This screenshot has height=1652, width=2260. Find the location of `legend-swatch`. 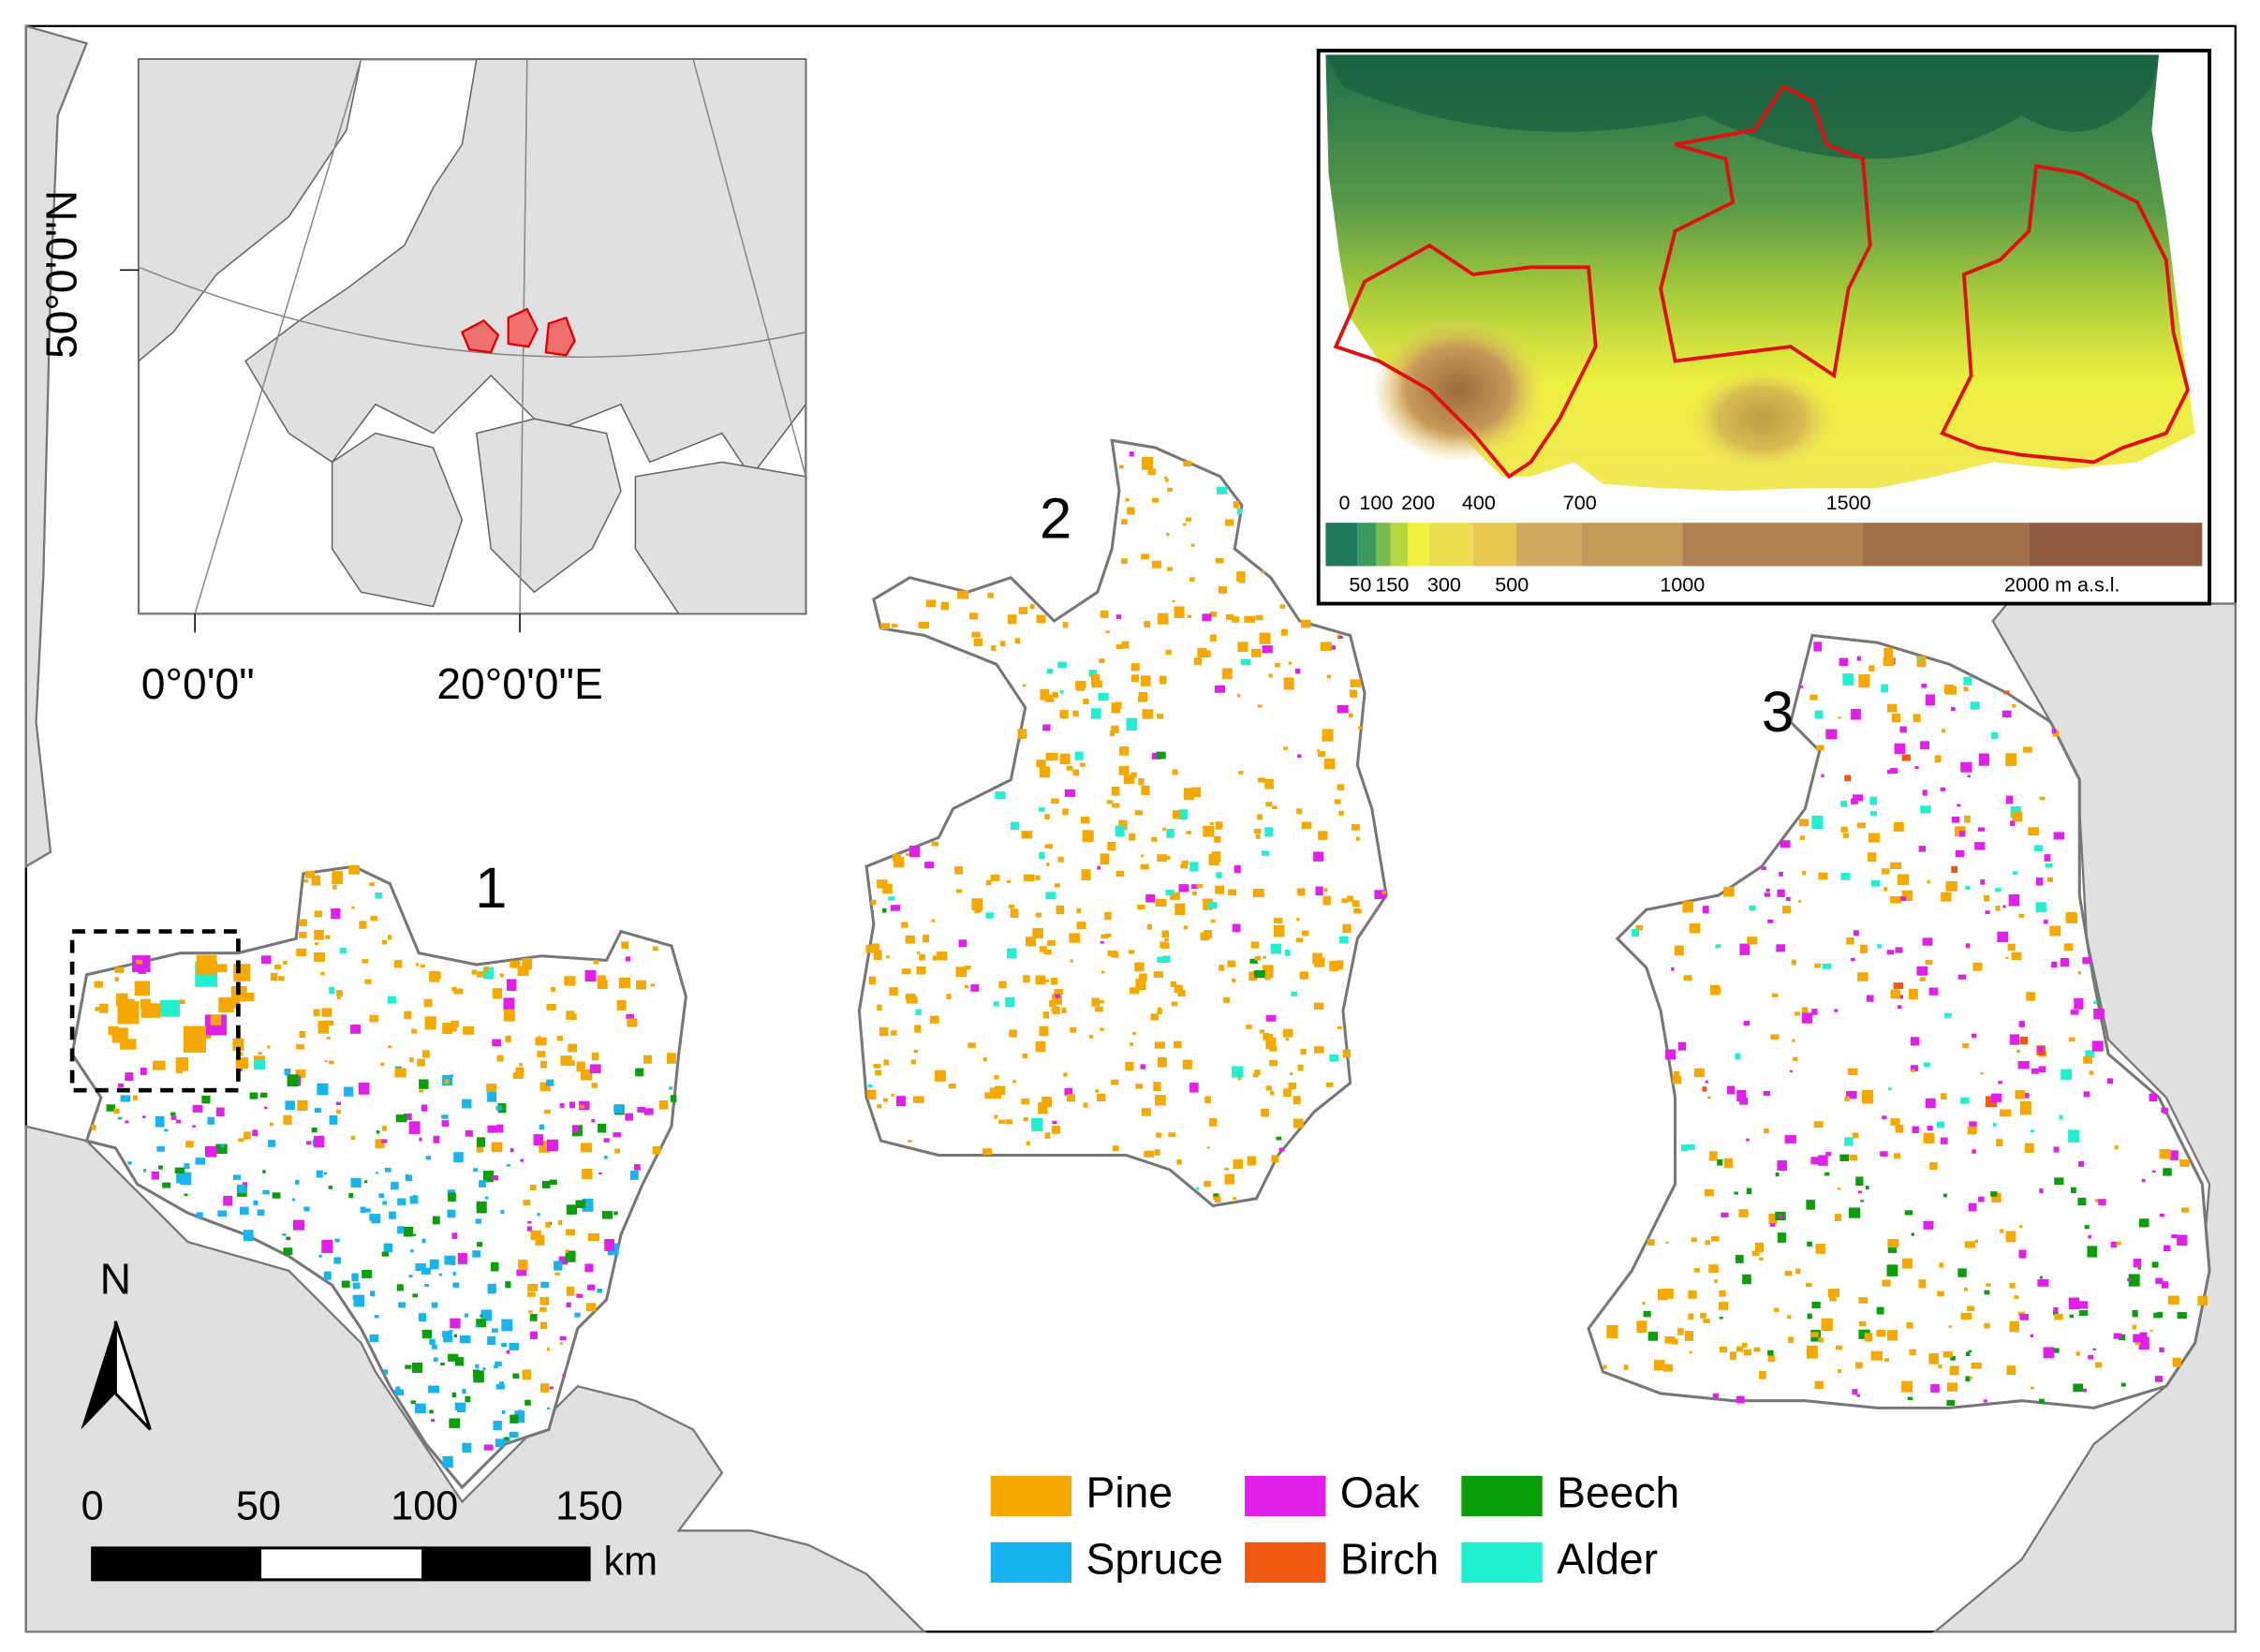

legend-swatch is located at coordinates (1031, 1496).